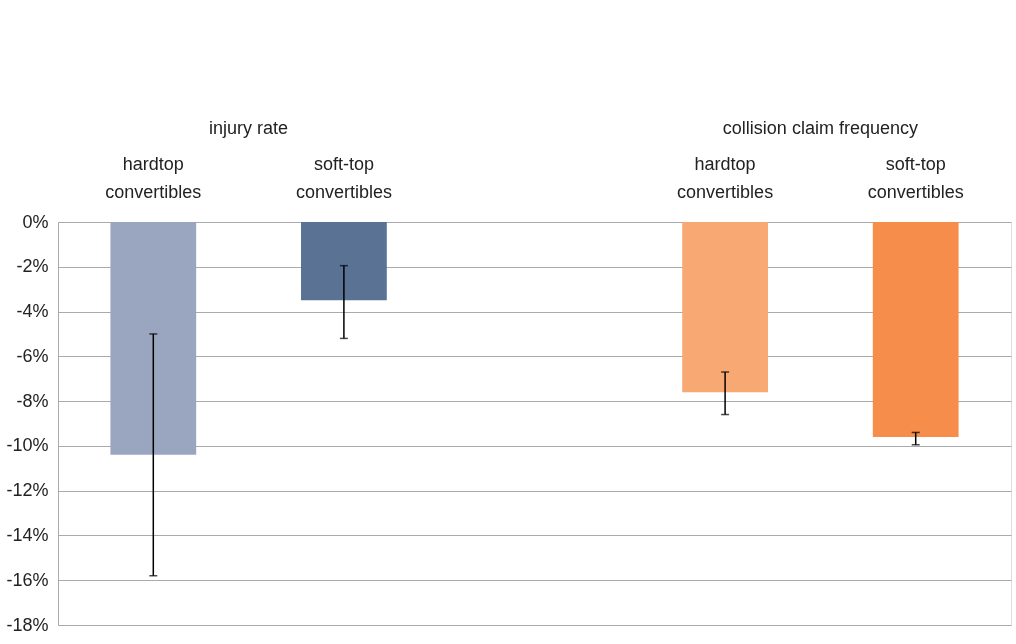 This screenshot has width=1016, height=644. What do you see at coordinates (27, 579) in the screenshot?
I see `y-tick-label: -16%` at bounding box center [27, 579].